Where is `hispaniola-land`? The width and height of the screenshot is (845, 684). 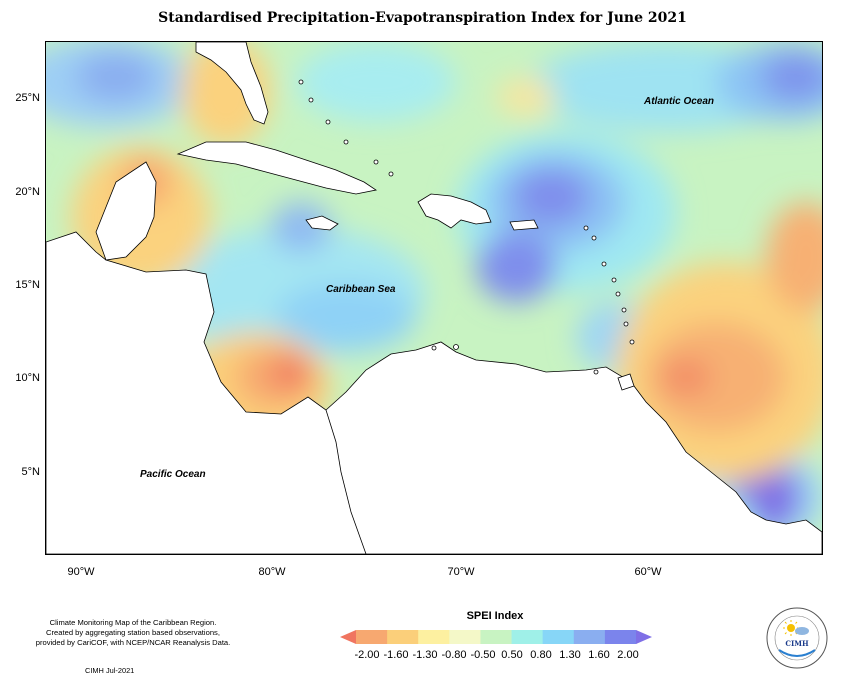
hispaniola-land is located at coordinates (454, 211).